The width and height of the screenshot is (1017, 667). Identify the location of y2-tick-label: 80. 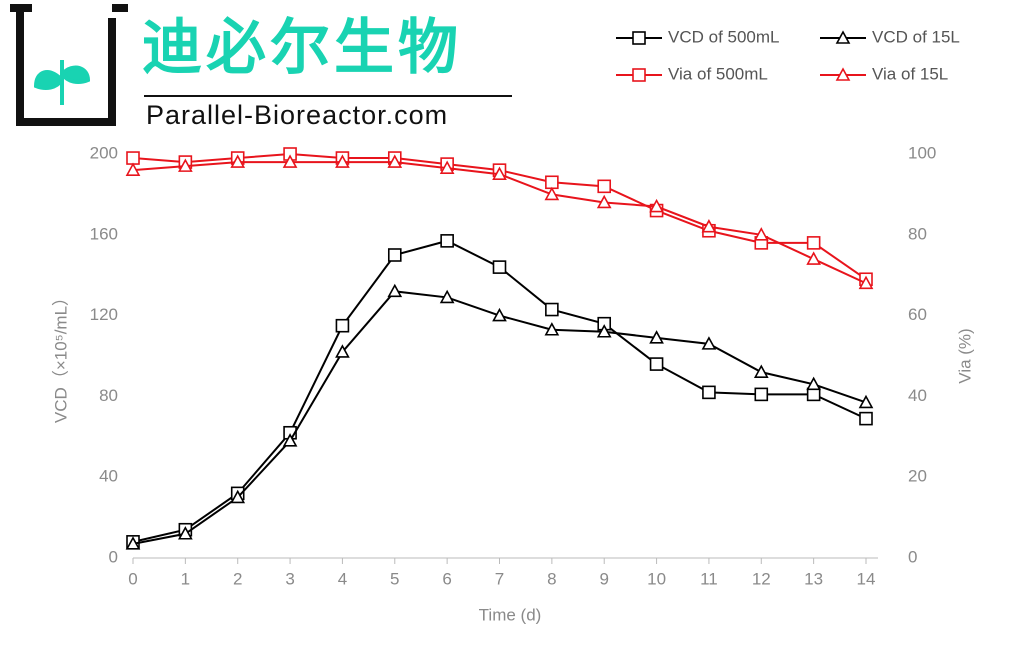
(917, 233).